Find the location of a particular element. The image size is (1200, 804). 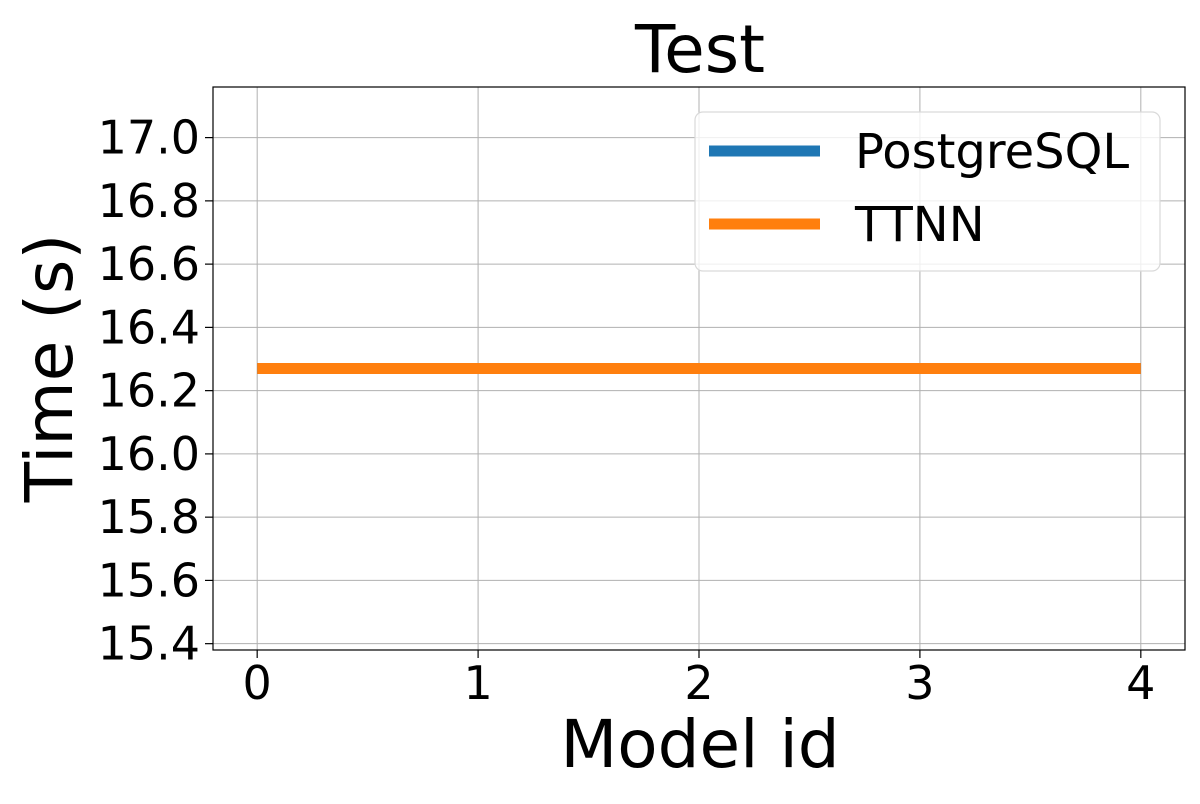

y-tick-label: 15.6 is located at coordinates (149, 580).